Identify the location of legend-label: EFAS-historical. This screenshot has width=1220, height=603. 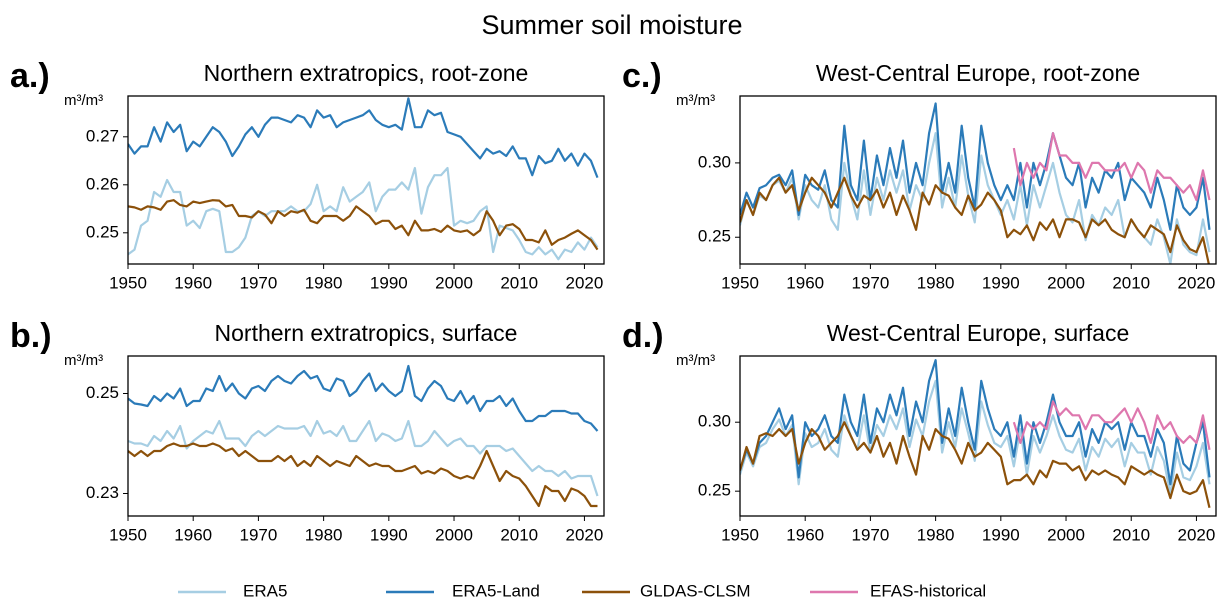
(928, 590).